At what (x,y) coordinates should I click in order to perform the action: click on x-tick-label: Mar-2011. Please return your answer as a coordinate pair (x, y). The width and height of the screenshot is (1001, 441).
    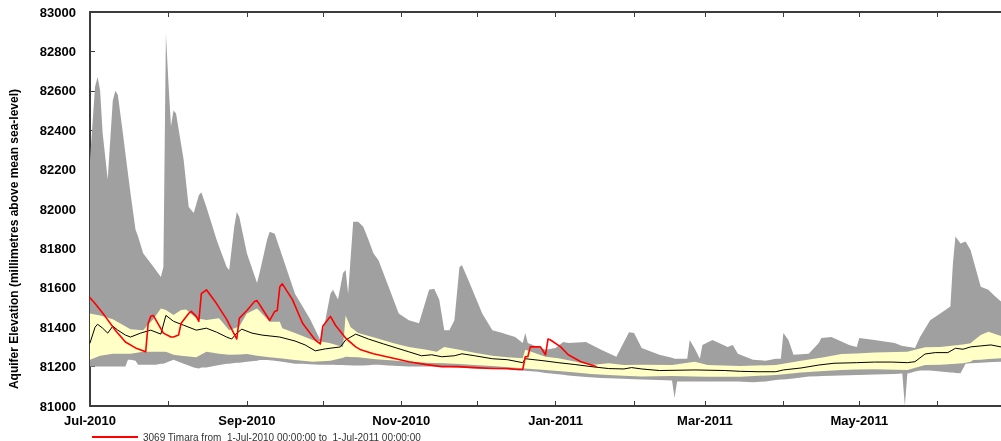
    Looking at the image, I should click on (705, 420).